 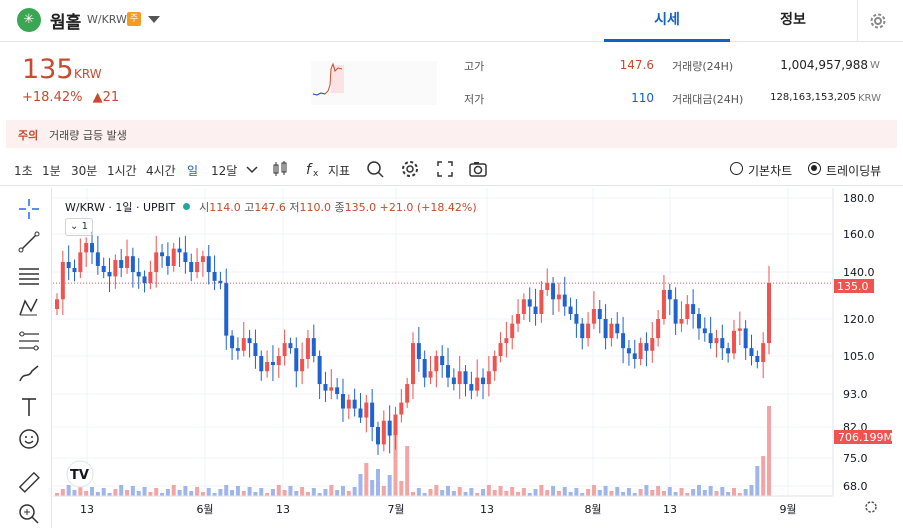 What do you see at coordinates (29, 514) in the screenshot?
I see `zoom-in-icon` at bounding box center [29, 514].